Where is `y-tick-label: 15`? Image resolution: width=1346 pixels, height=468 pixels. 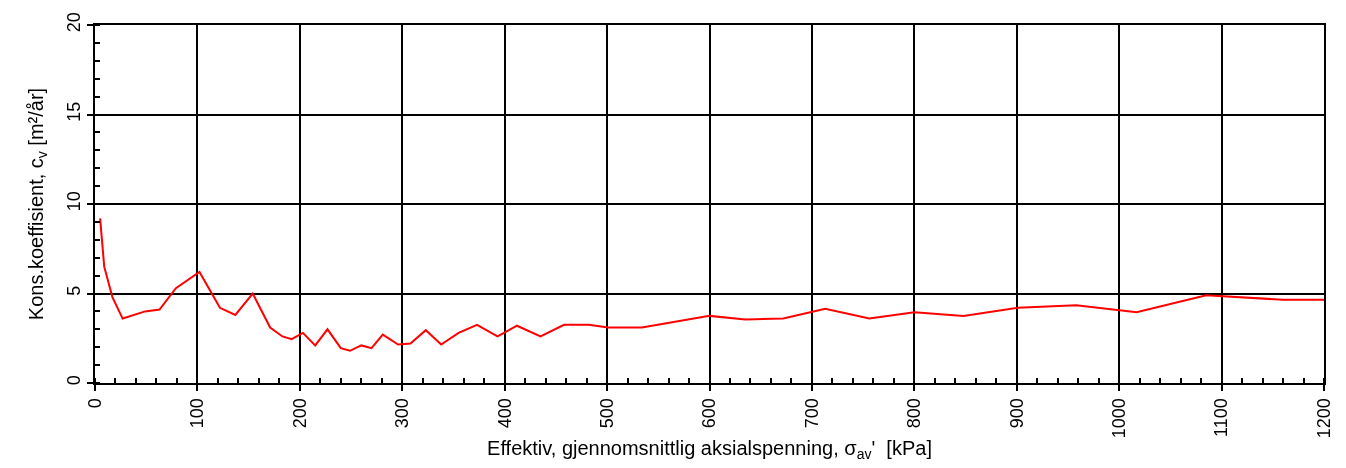
y-tick-label: 15 is located at coordinates (73, 111).